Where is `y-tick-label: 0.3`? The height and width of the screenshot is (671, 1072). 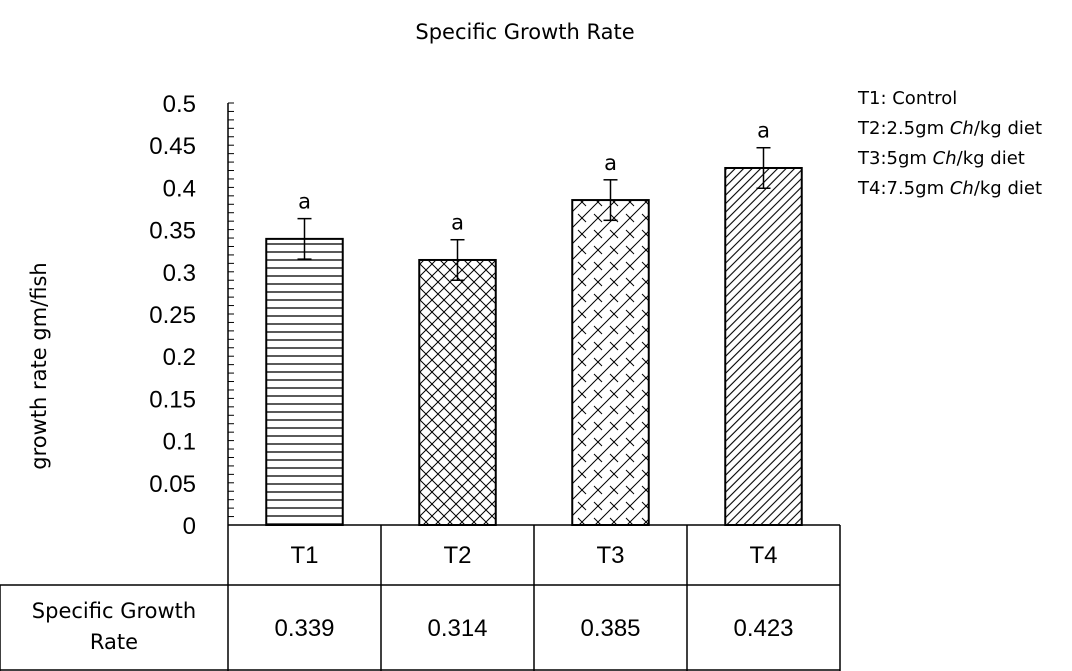
y-tick-label: 0.3 is located at coordinates (179, 273).